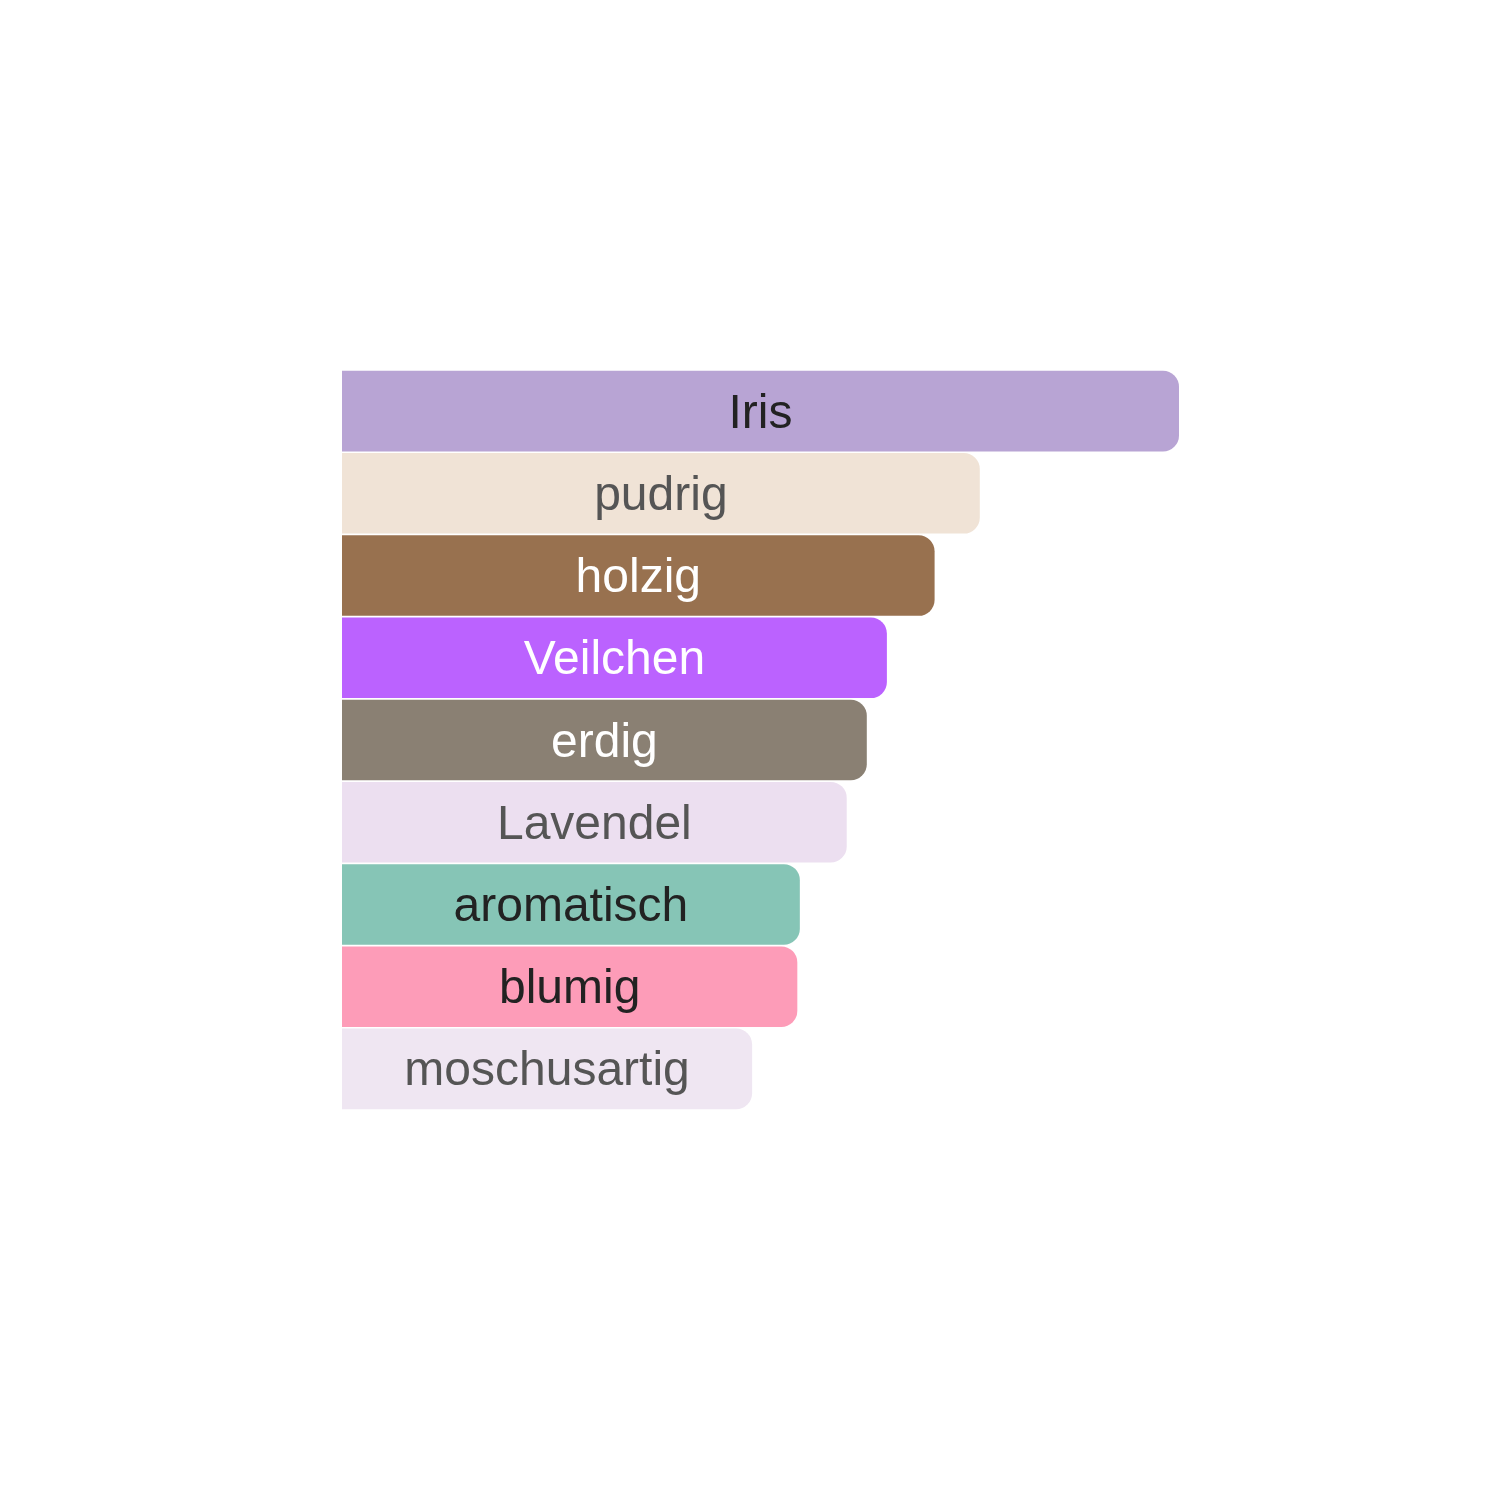  I want to click on y-tick-label: blumig, so click(569, 987).